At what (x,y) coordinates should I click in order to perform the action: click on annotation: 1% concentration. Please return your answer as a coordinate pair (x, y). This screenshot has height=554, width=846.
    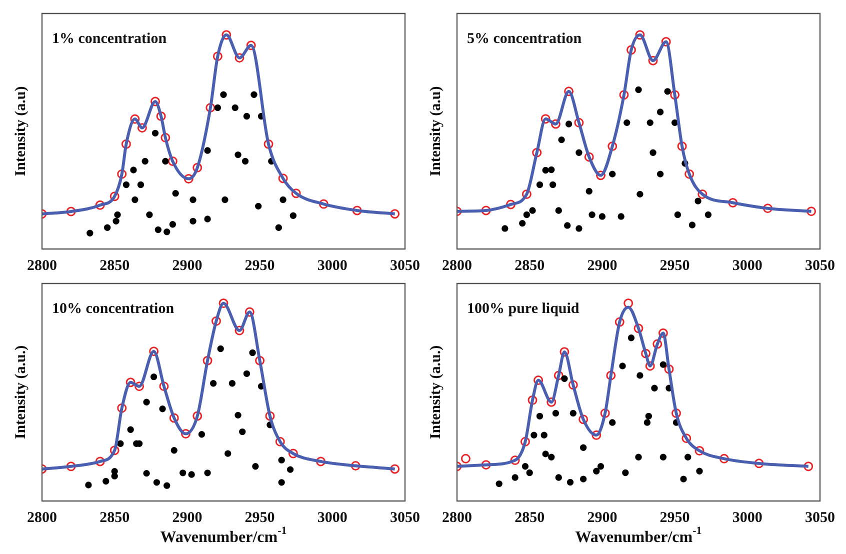
    Looking at the image, I should click on (110, 38).